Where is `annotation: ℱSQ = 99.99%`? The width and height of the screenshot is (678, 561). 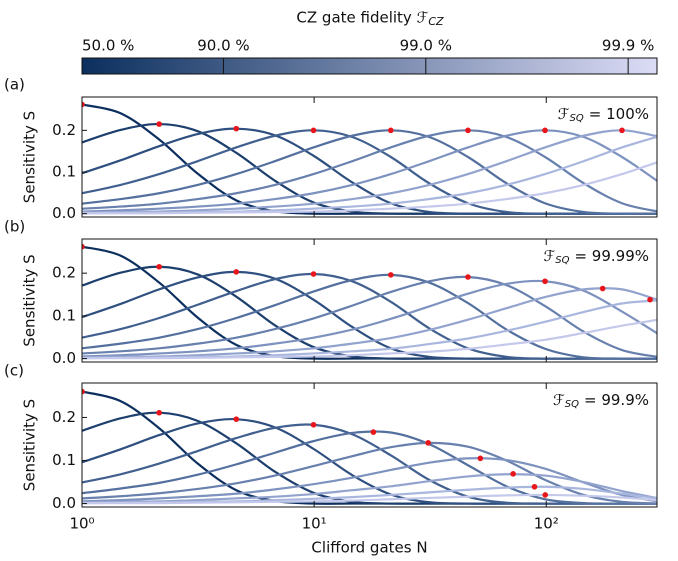 annotation: ℱSQ = 99.99% is located at coordinates (596, 257).